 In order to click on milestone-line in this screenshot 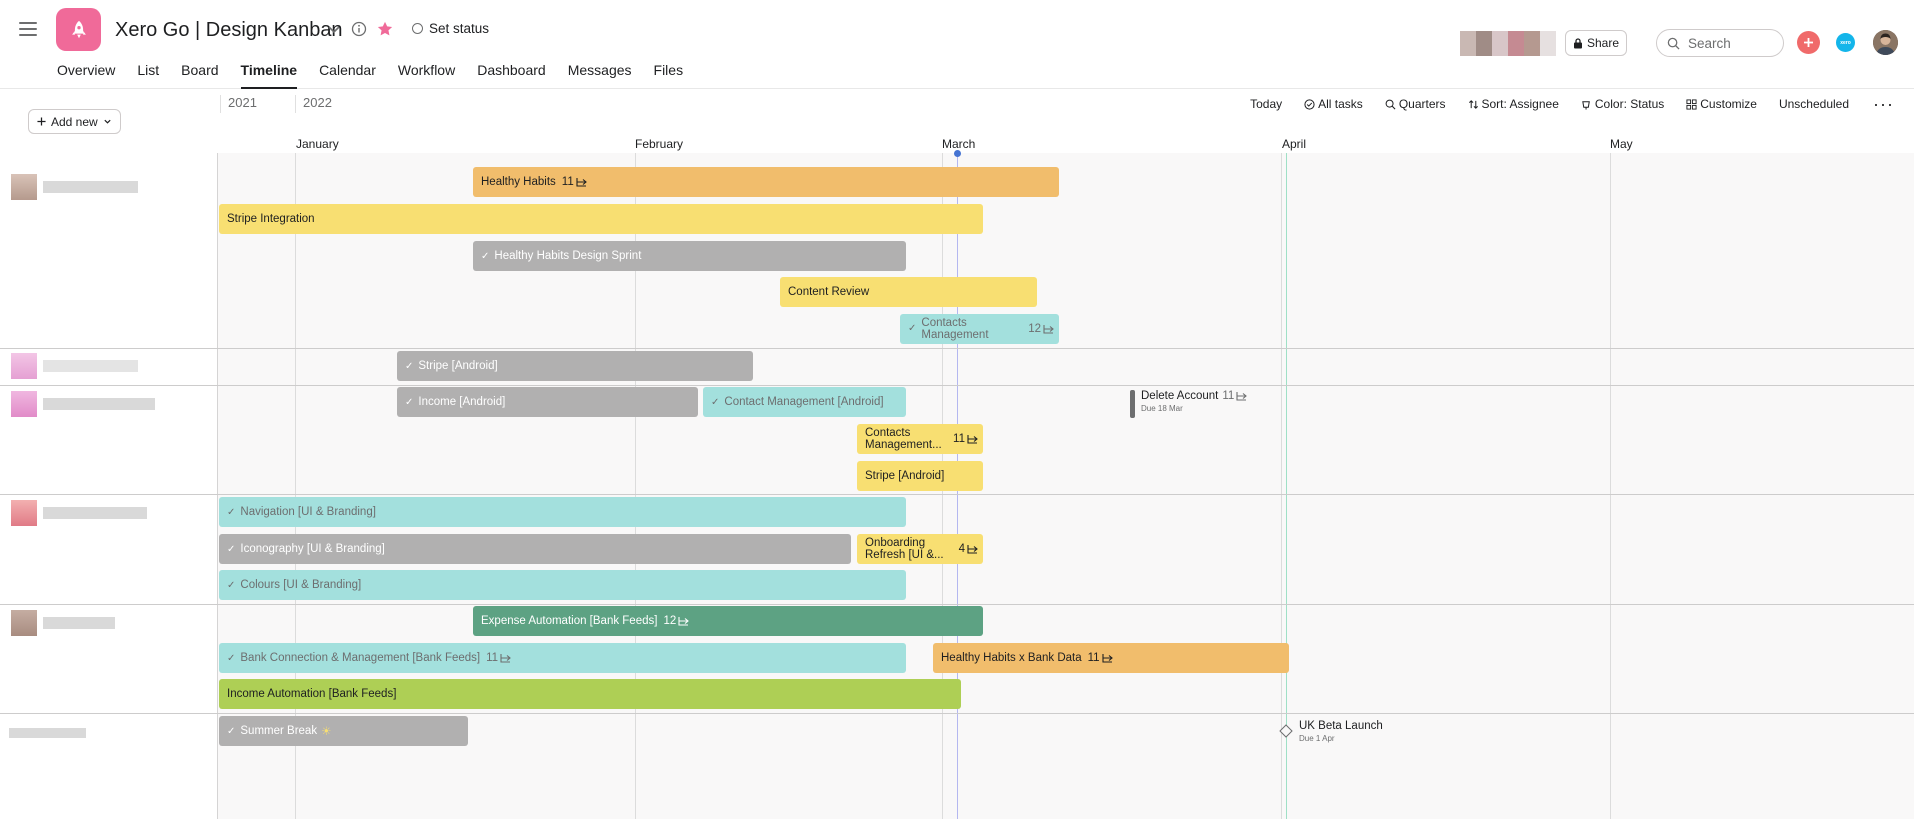, I will do `click(1286, 486)`.